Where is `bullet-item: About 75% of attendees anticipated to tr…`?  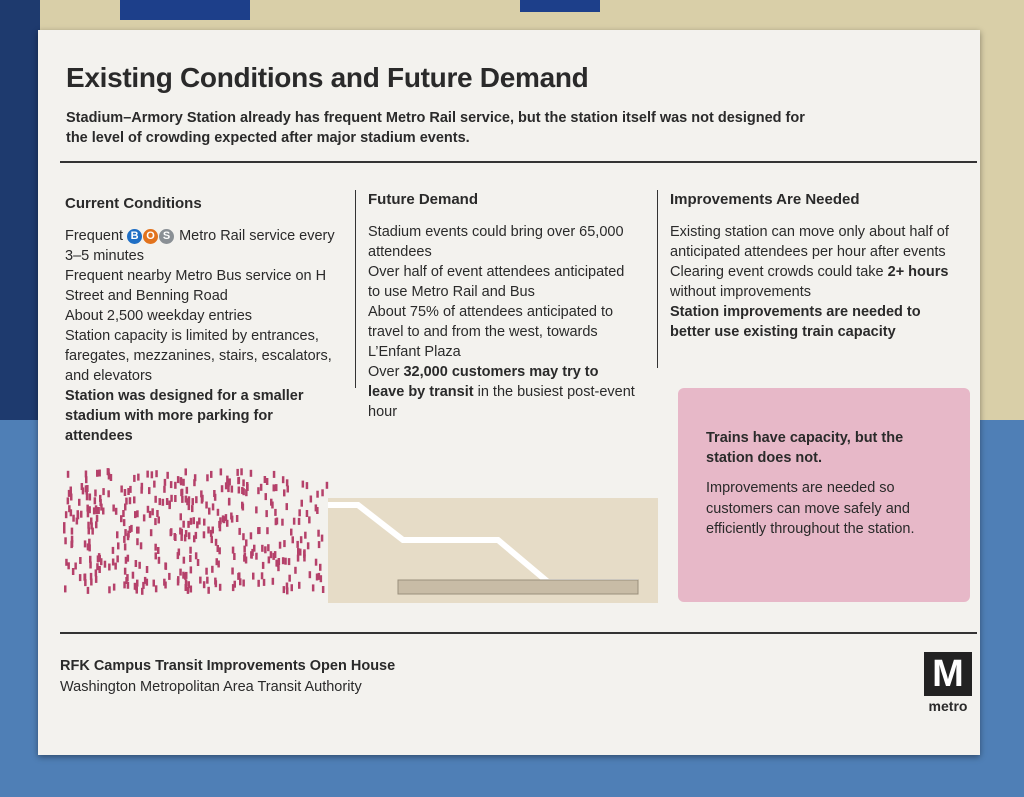
bullet-item: About 75% of attendees anticipated to tr… is located at coordinates (503, 332).